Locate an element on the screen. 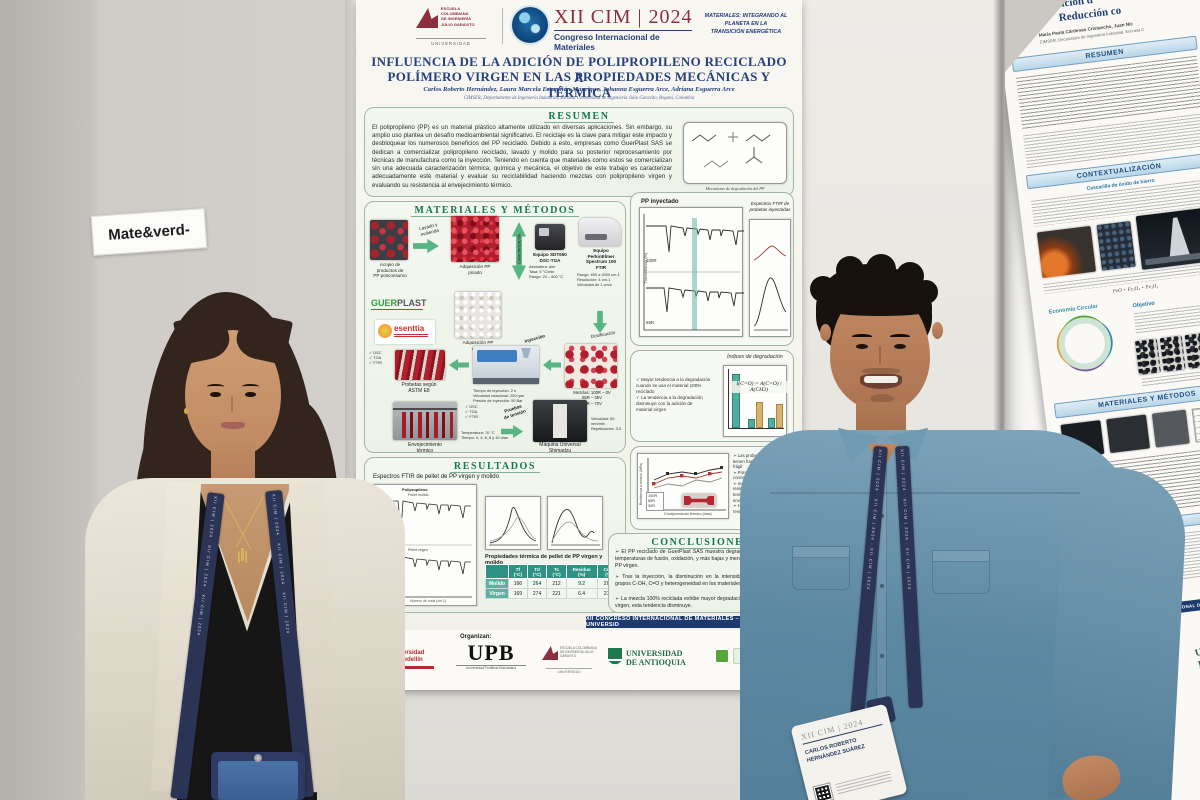 The width and height of the screenshot is (1200, 800). molido-residuo: 9.2 is located at coordinates (581, 583).